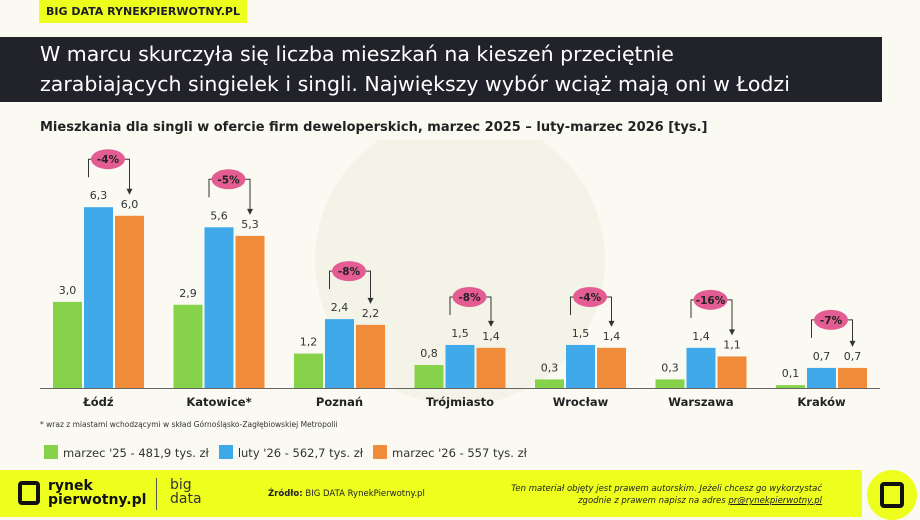 The height and width of the screenshot is (520, 920). I want to click on data-label: 2,2, so click(371, 313).